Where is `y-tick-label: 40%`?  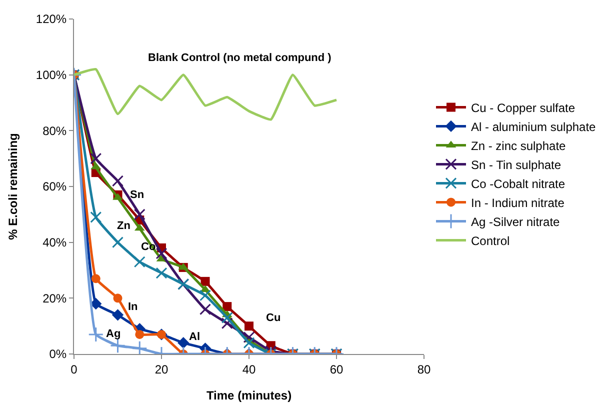
y-tick-label: 40% is located at coordinates (54, 243).